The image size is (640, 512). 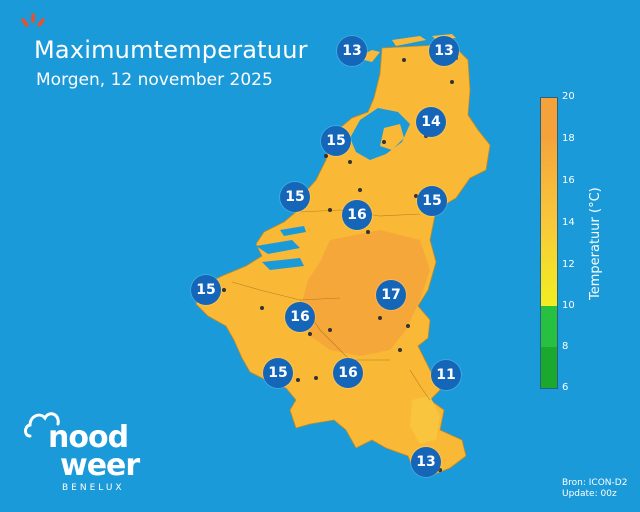 What do you see at coordinates (595, 243) in the screenshot?
I see `legend-label: Temperatuur (°C)` at bounding box center [595, 243].